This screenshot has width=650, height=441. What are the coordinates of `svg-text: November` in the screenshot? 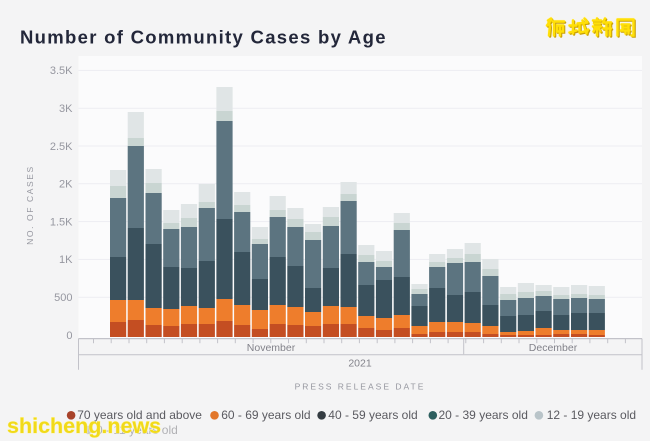 It's located at (271, 348).